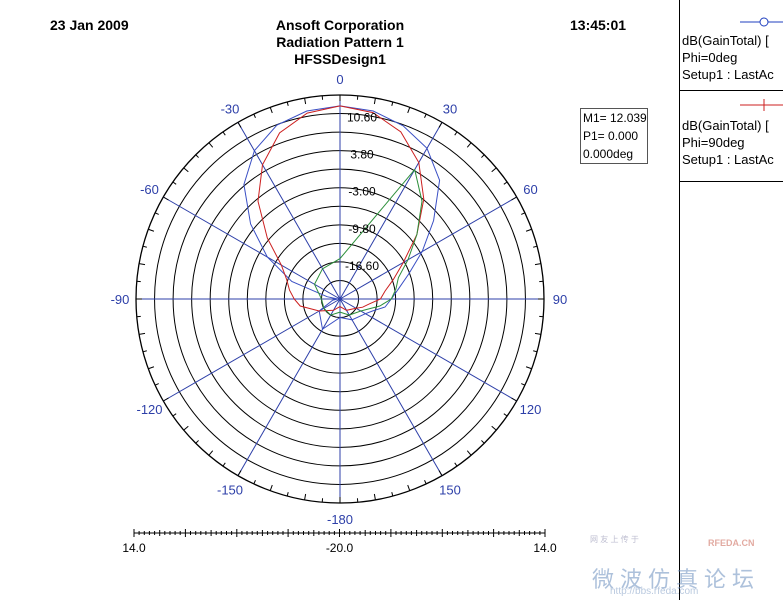  What do you see at coordinates (149, 189) in the screenshot?
I see `angle-label: -60` at bounding box center [149, 189].